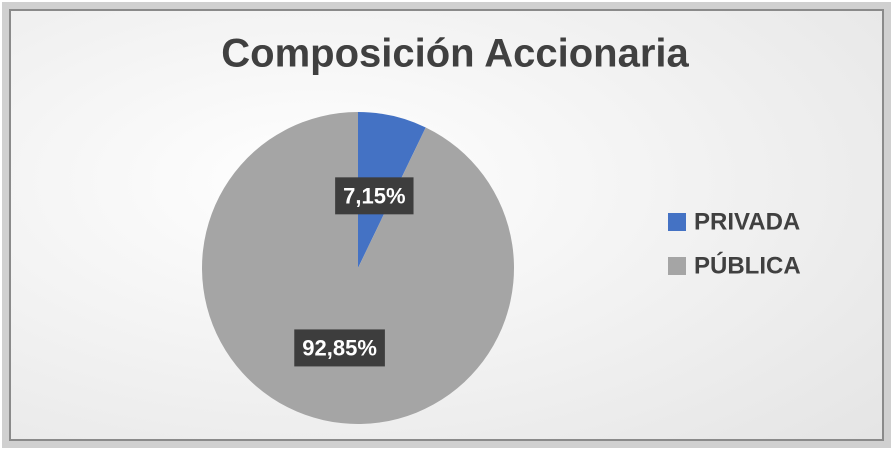  I want to click on legend-label: PÚBLICA, so click(747, 265).